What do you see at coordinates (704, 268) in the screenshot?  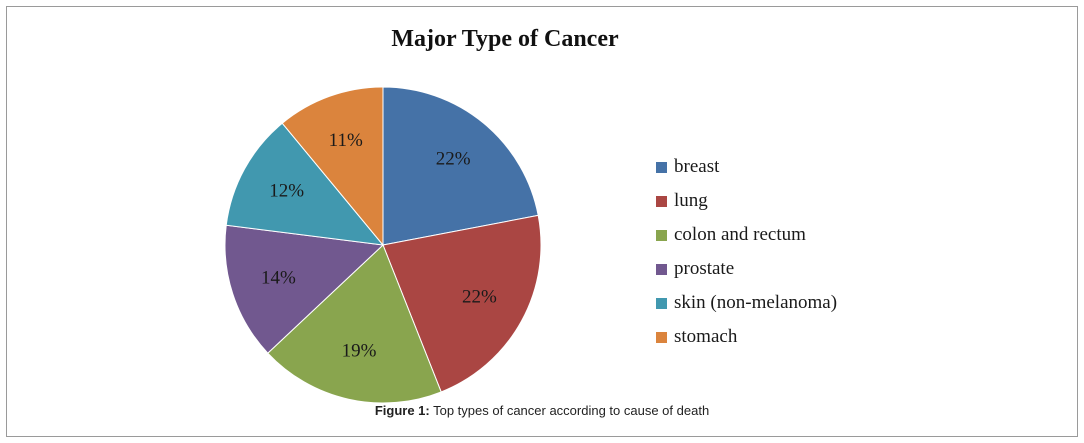 I see `legend-label: prostate` at bounding box center [704, 268].